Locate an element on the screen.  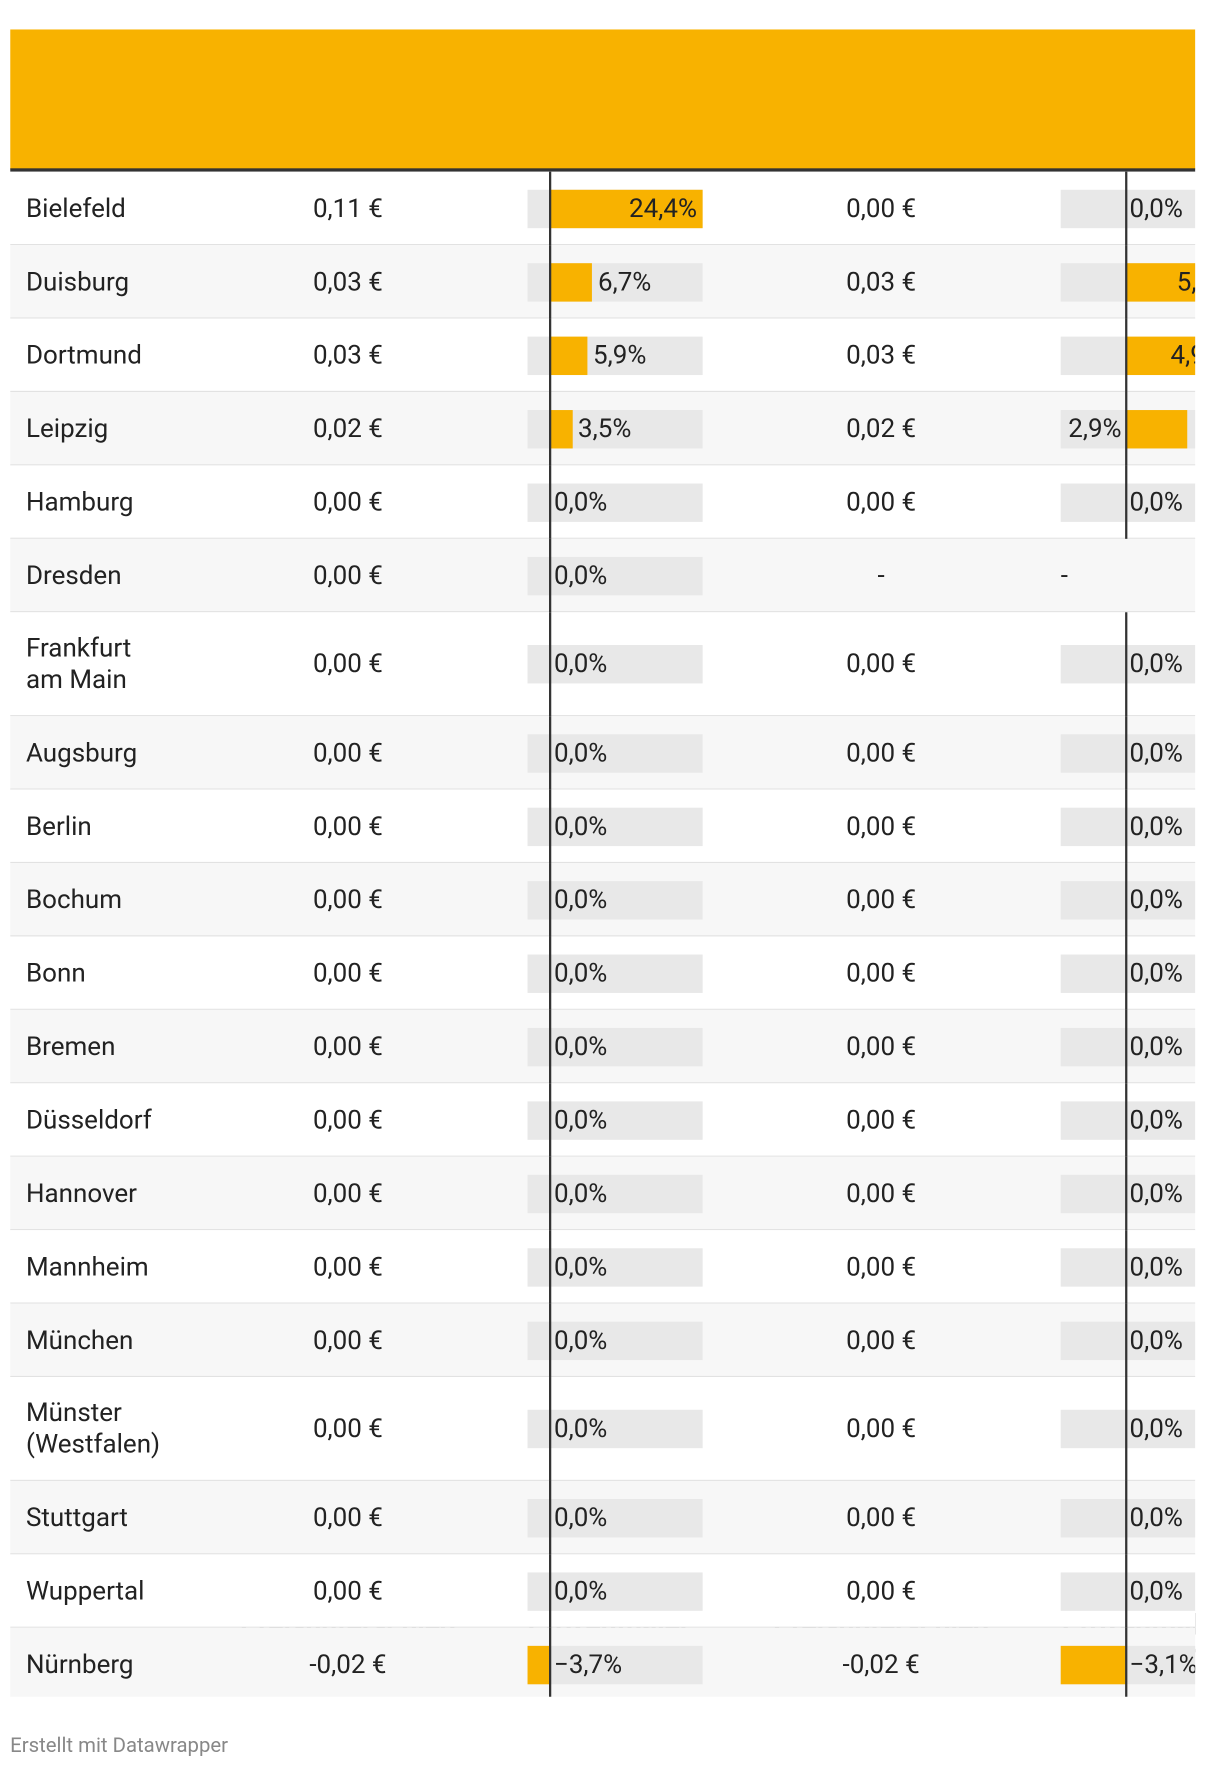
dc-price-diff: - is located at coordinates (881, 575).